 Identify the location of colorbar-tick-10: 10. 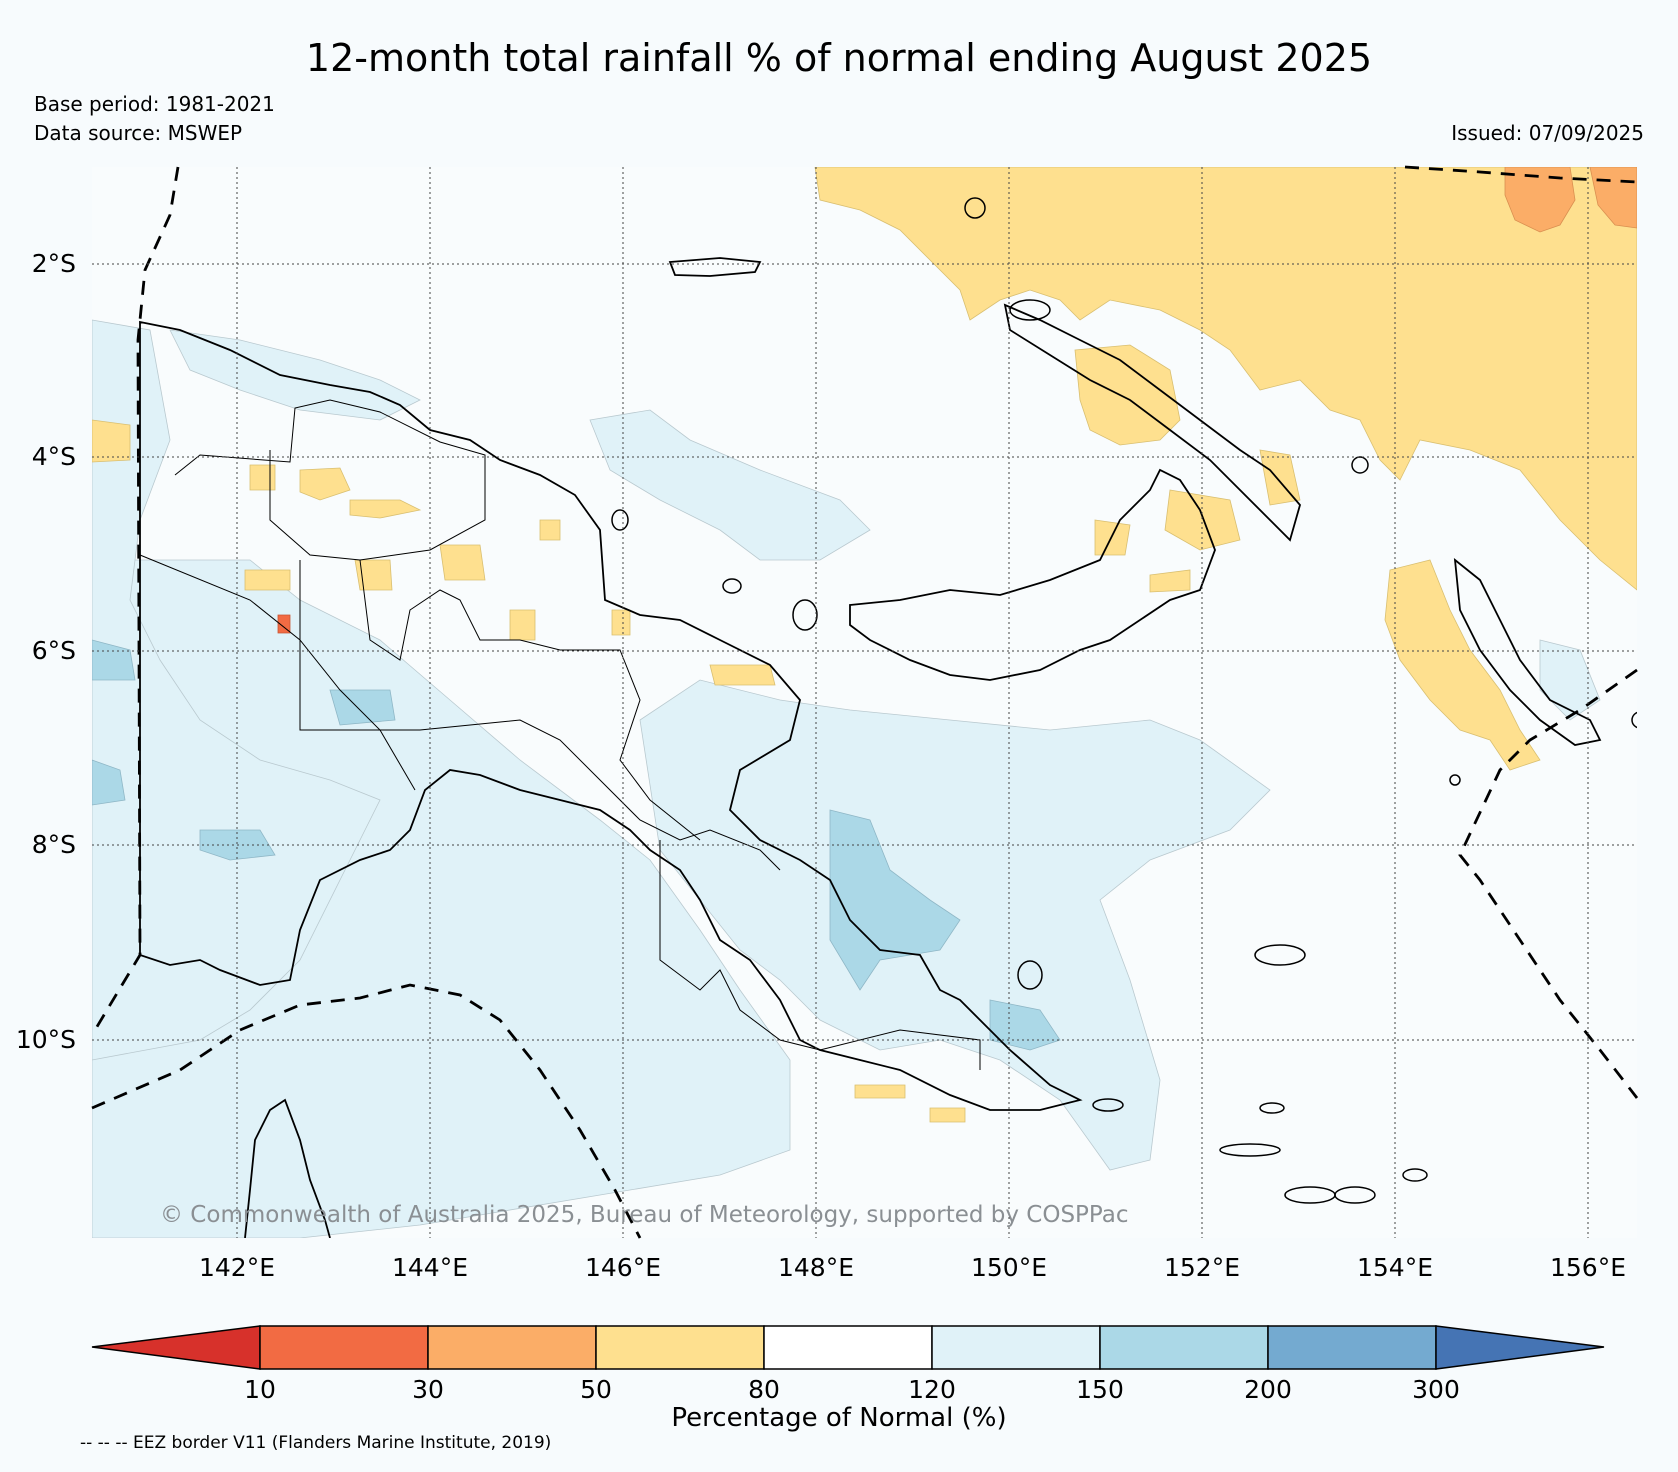
(260, 1389).